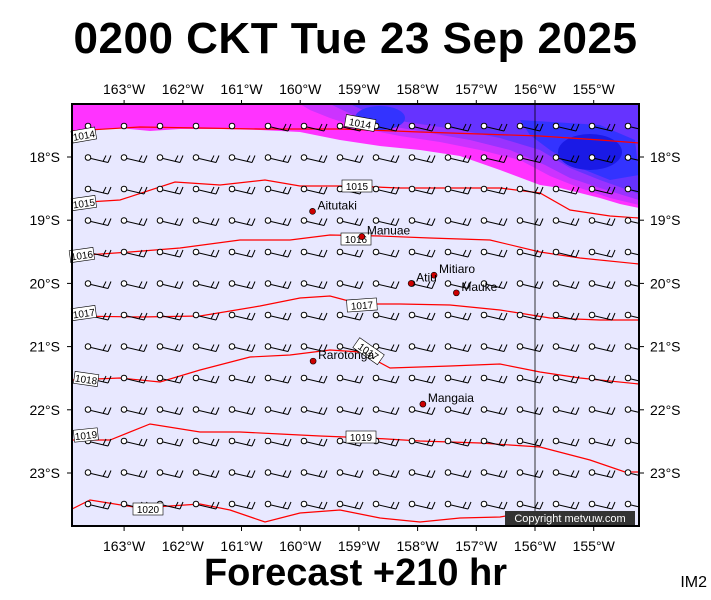 This screenshot has width=711, height=600. What do you see at coordinates (362, 306) in the screenshot?
I see `isobar-label: 1017` at bounding box center [362, 306].